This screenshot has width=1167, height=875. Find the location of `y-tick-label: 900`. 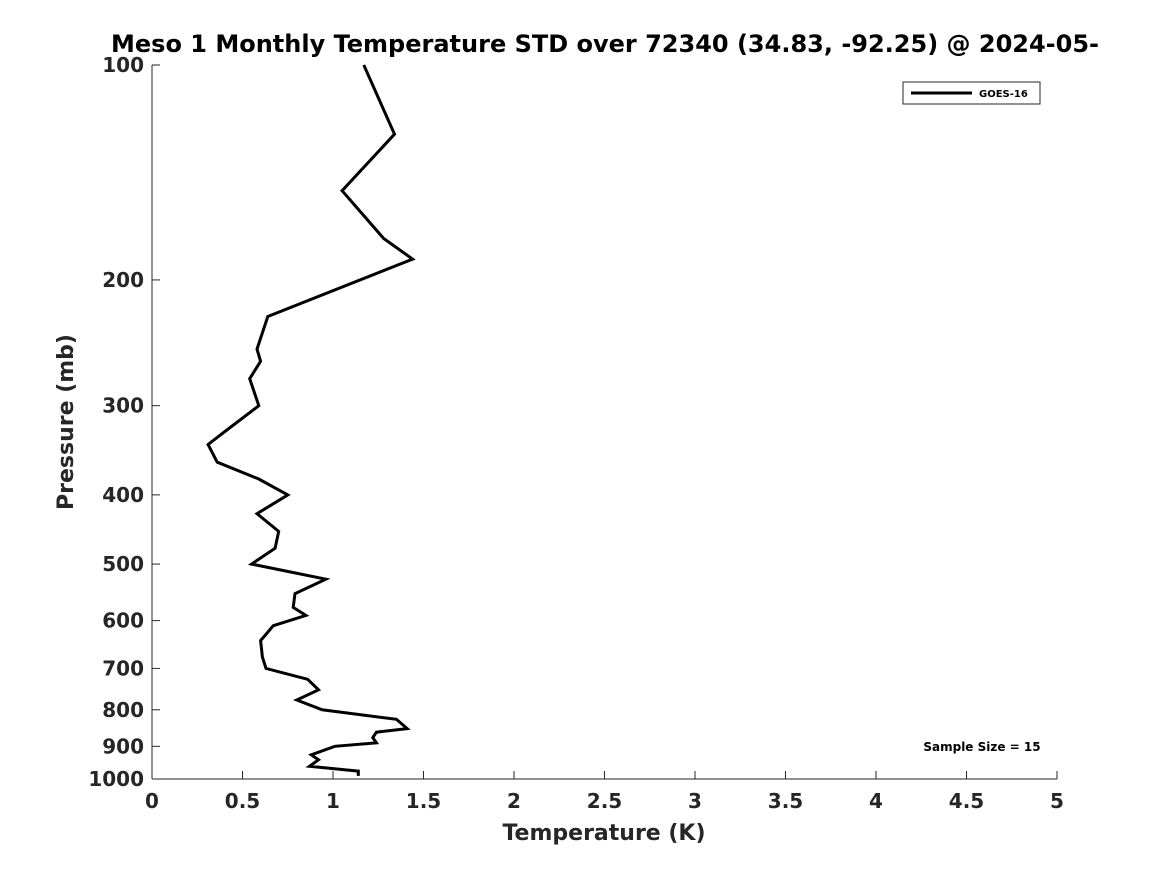

y-tick-label: 900 is located at coordinates (123, 746).